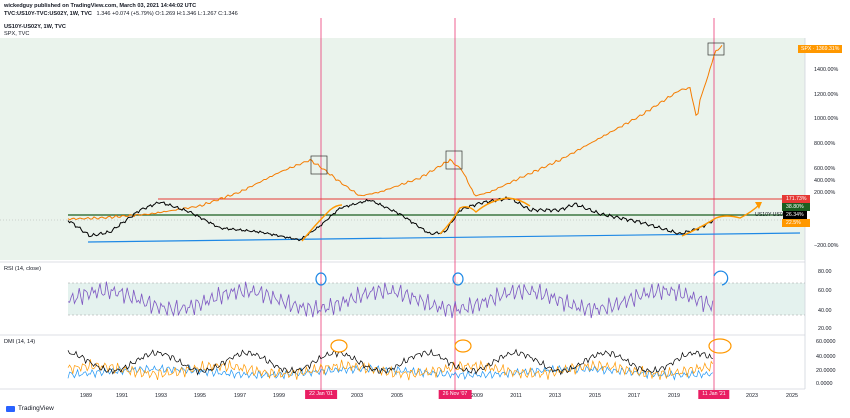  Describe the element at coordinates (390, 362) in the screenshot. I see `adx-line` at that location.